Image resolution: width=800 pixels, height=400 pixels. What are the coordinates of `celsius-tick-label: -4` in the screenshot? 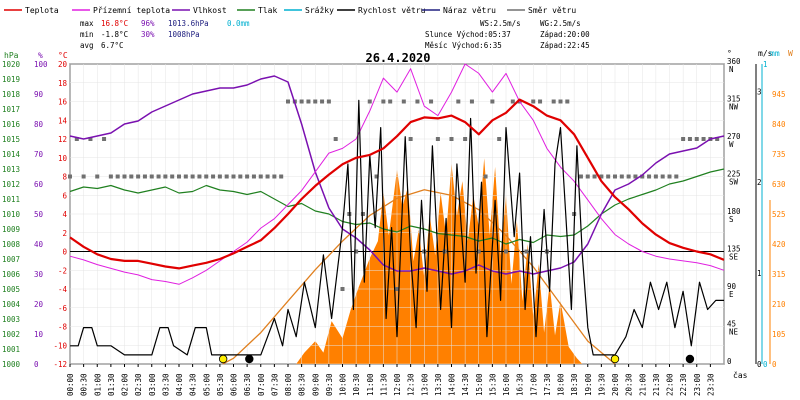 It's located at (63, 289).